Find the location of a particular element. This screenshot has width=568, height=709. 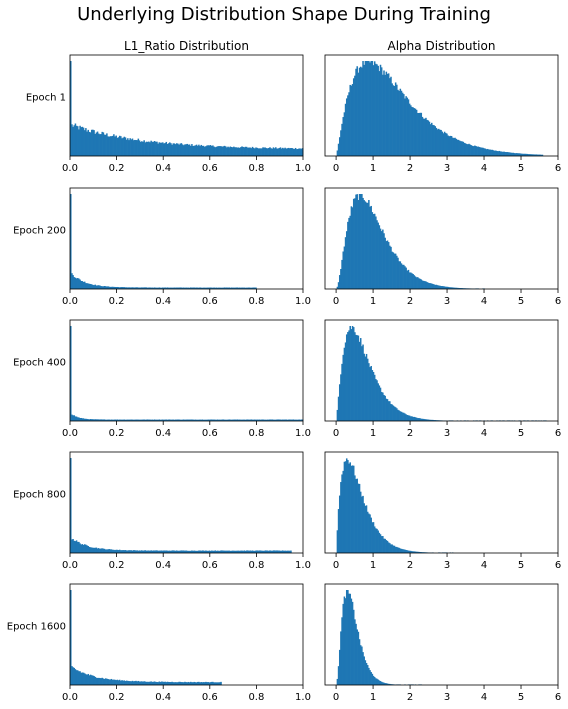

axes-frame is located at coordinates (186, 502).